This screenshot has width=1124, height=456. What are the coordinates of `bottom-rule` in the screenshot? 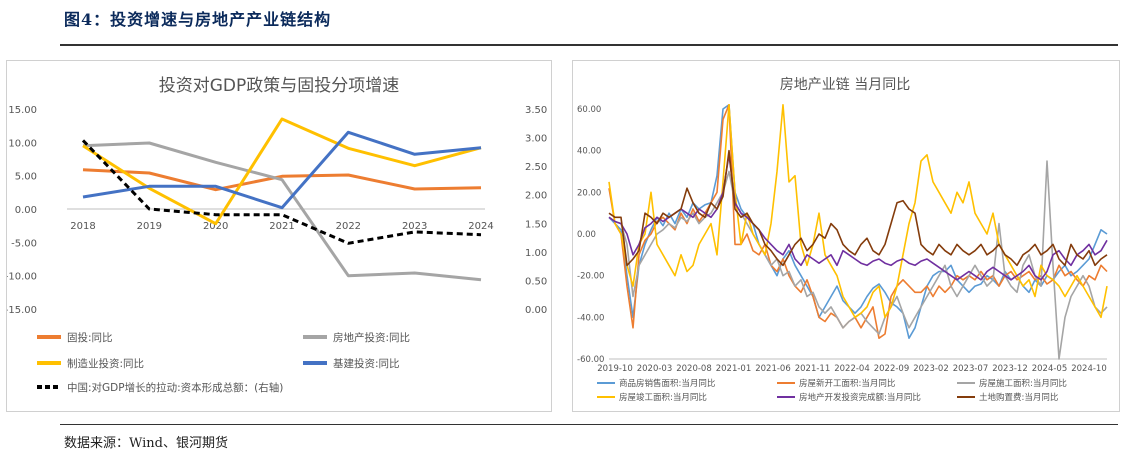 It's located at (589, 424).